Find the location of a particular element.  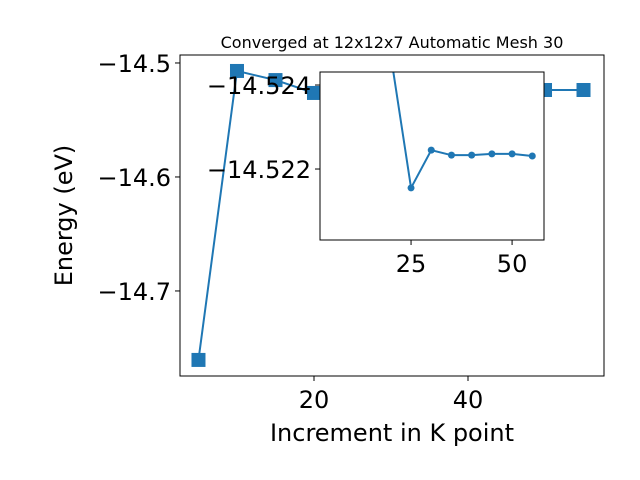

x-tick-label: 40 is located at coordinates (468, 400).